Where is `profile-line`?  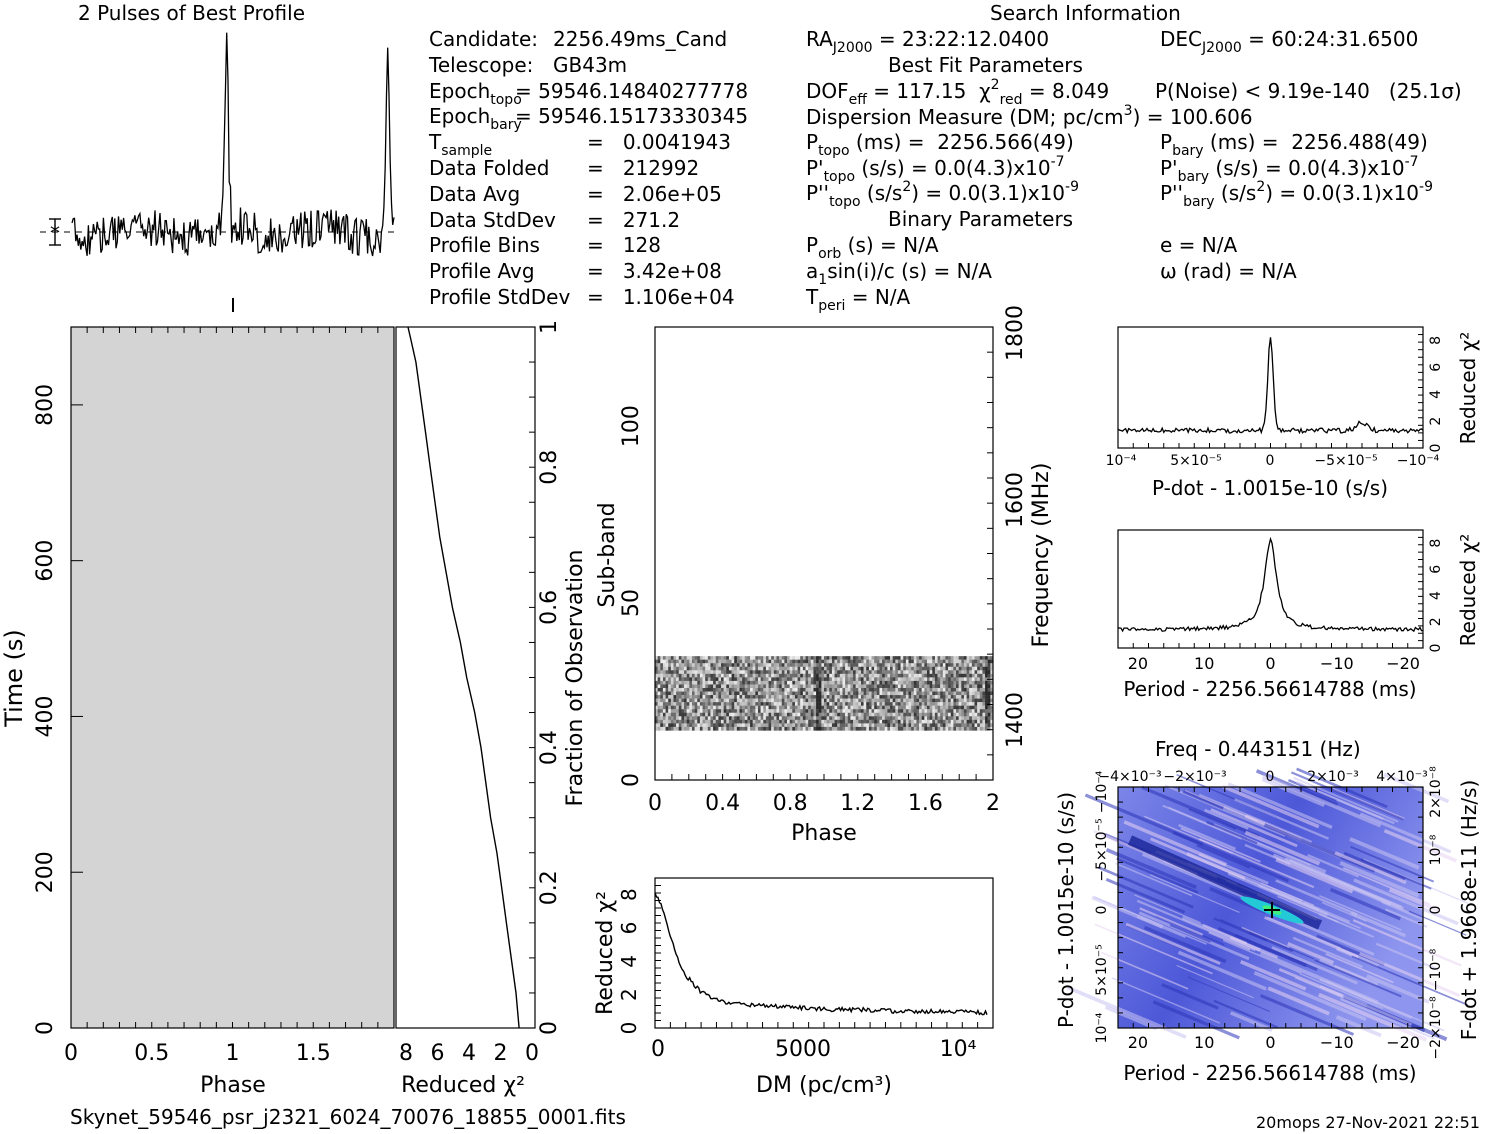
profile-line is located at coordinates (233, 144).